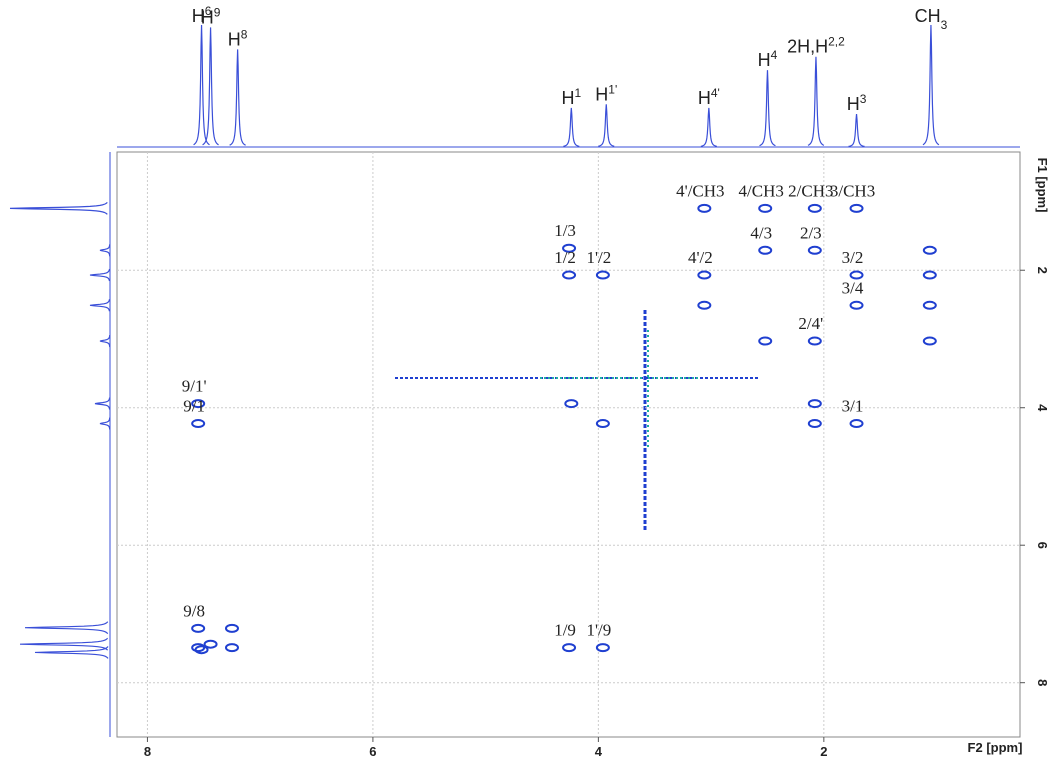 The image size is (1048, 762). What do you see at coordinates (194, 386) in the screenshot?
I see `cross-peak-label: 9/1'` at bounding box center [194, 386].